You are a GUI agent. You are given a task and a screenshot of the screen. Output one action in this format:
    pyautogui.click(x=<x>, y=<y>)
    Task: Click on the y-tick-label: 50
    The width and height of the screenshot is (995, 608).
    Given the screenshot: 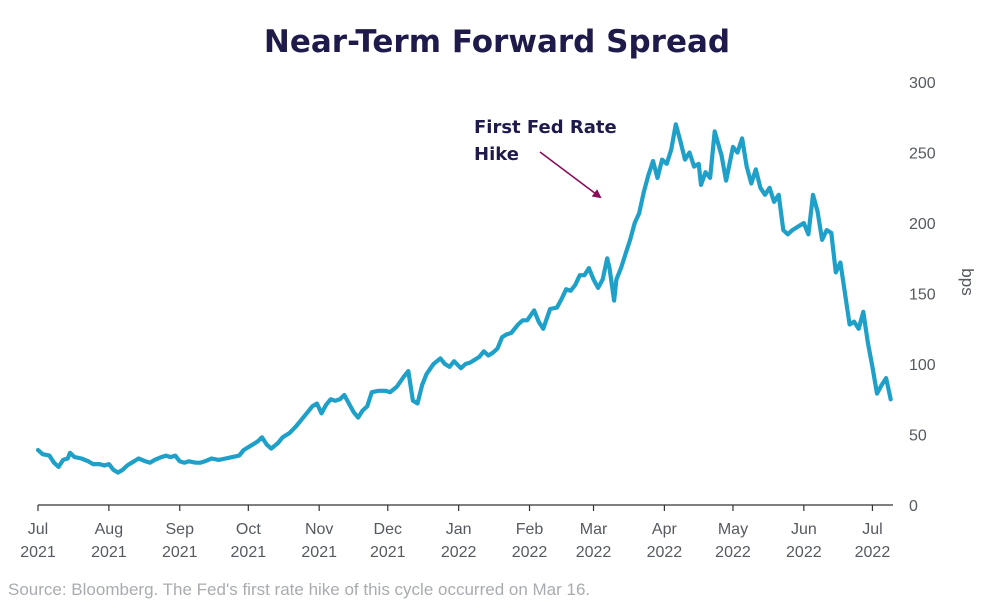 What is the action you would take?
    pyautogui.click(x=918, y=436)
    